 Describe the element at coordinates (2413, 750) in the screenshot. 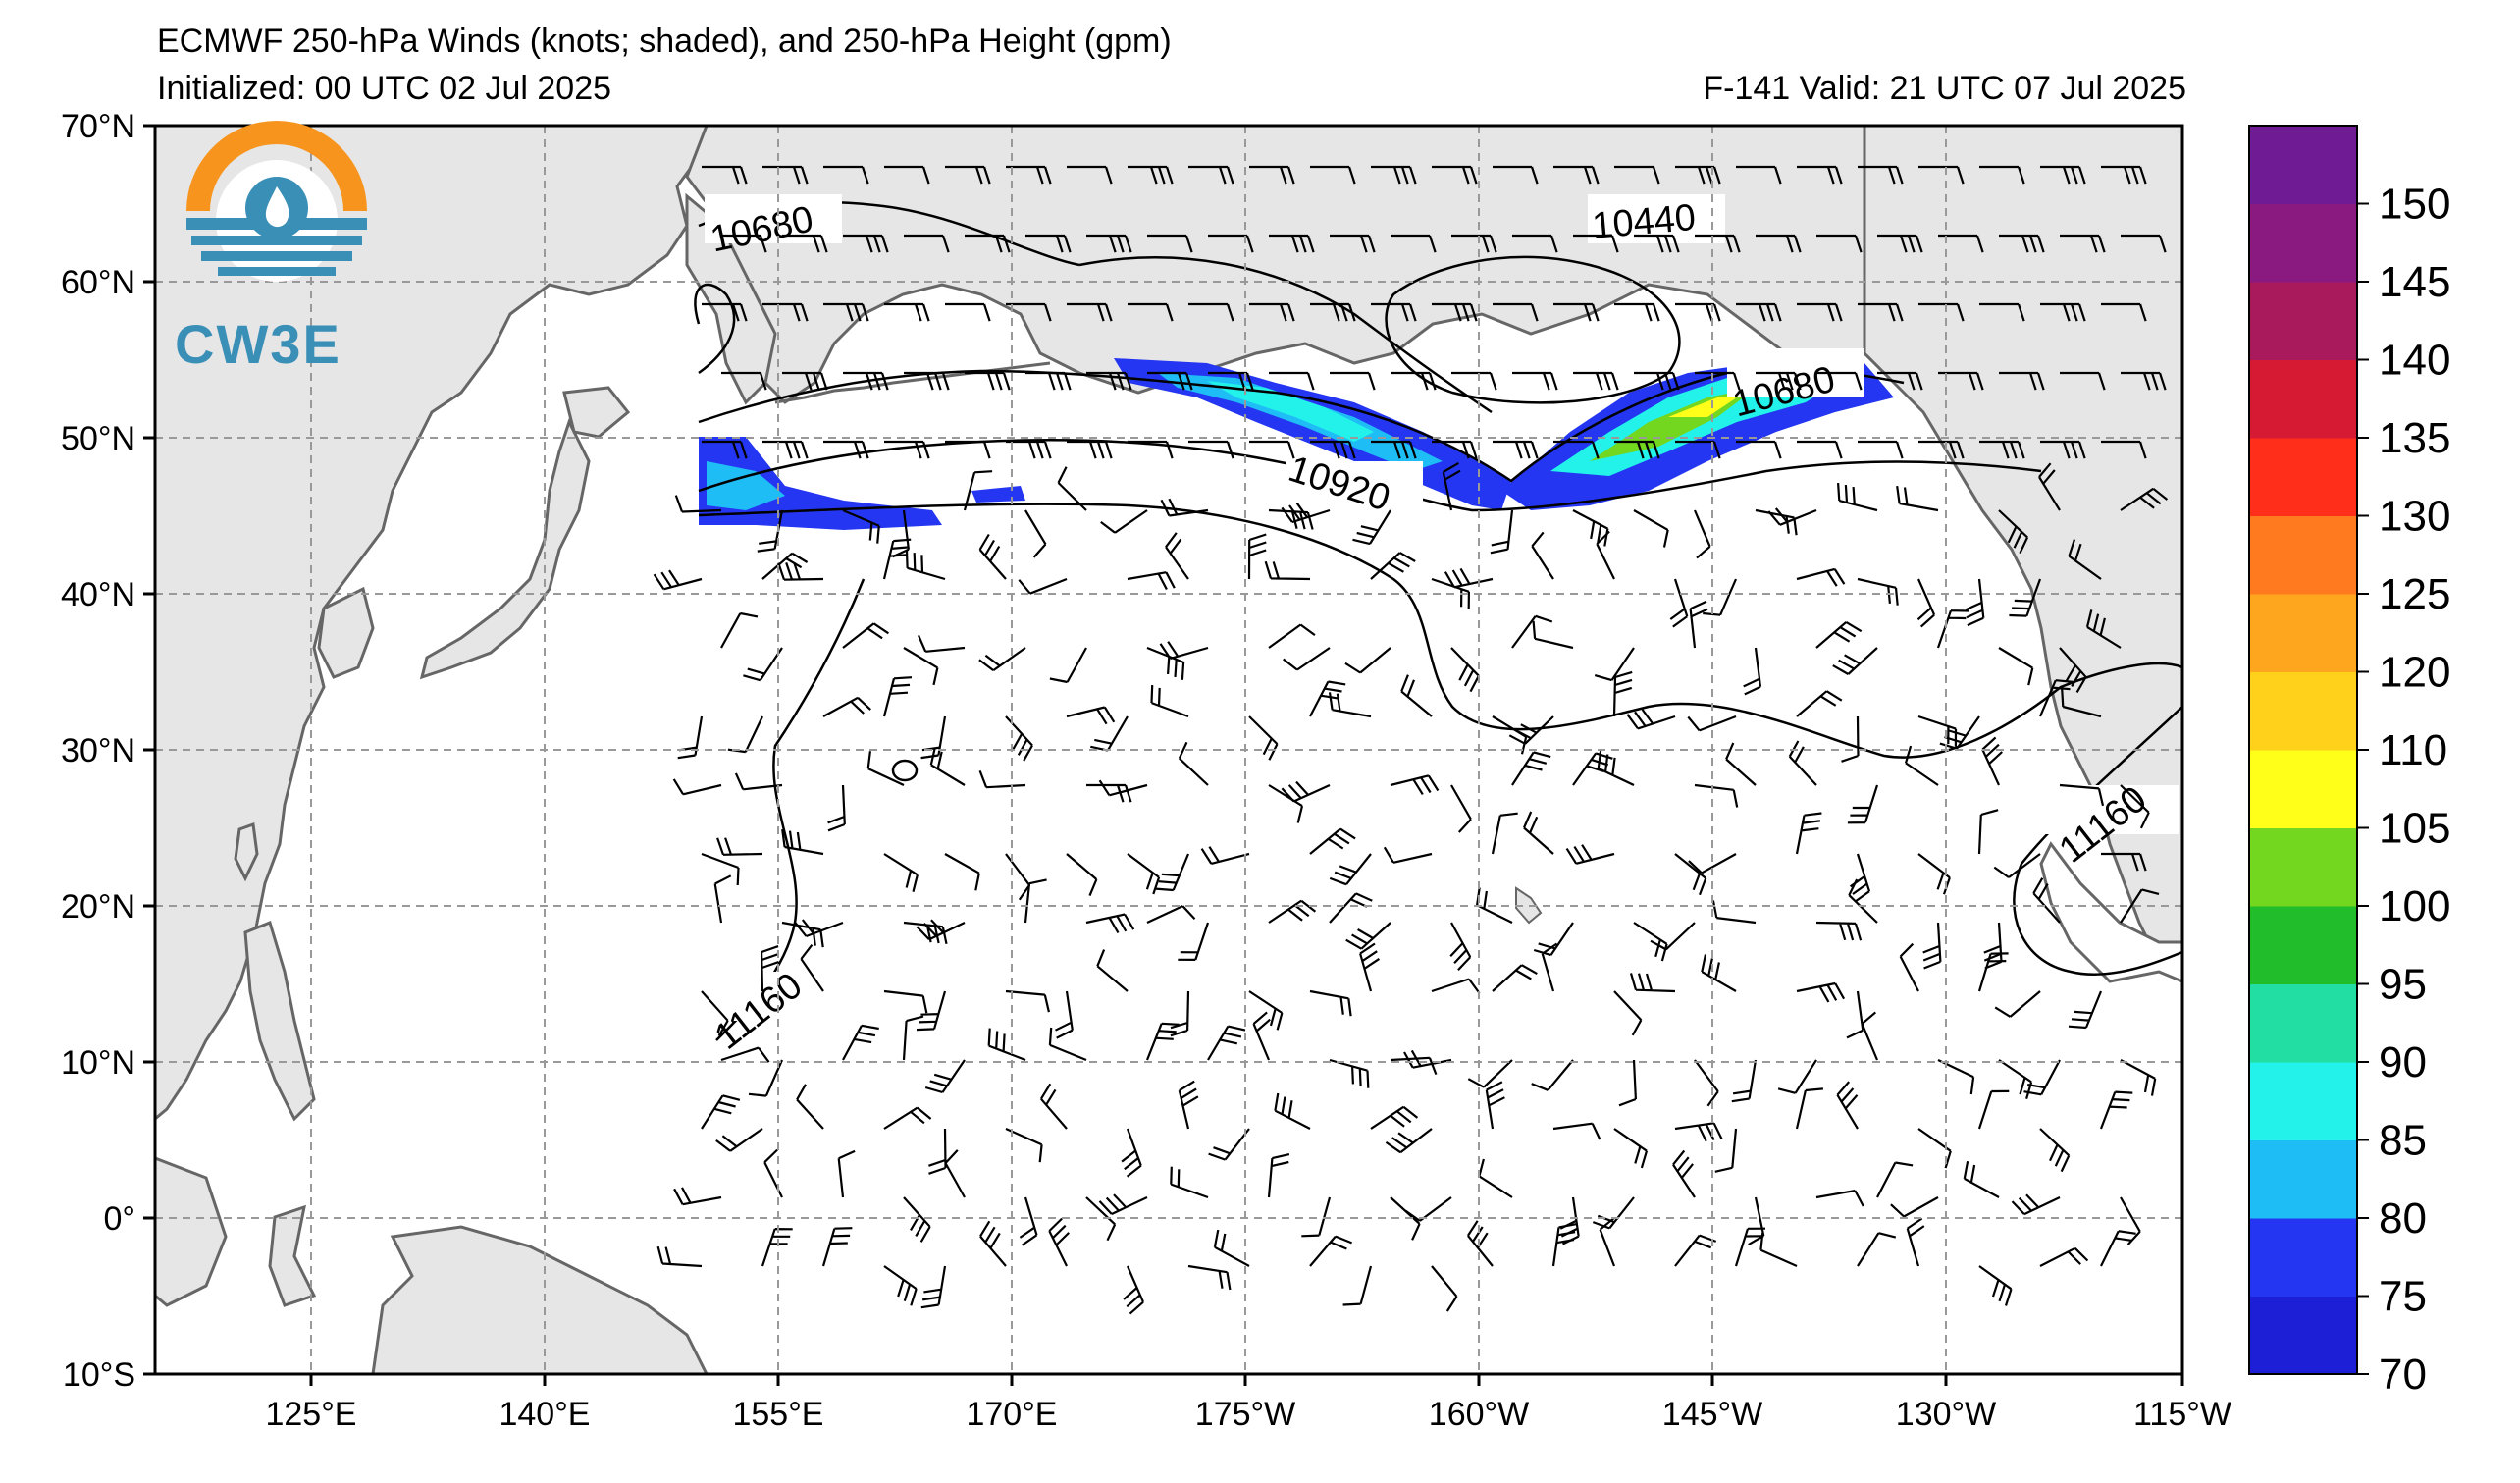

I see `colorbar-tick-label: 110` at that location.